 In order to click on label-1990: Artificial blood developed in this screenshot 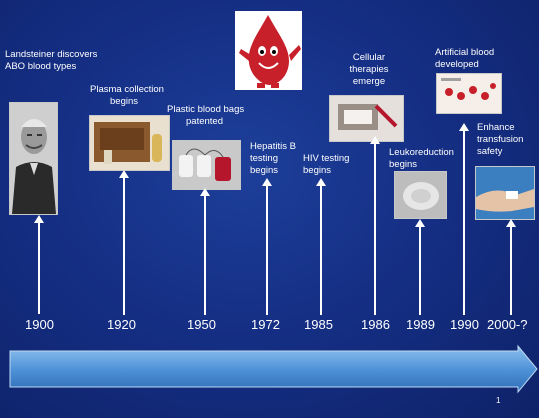, I will do `click(465, 58)`.